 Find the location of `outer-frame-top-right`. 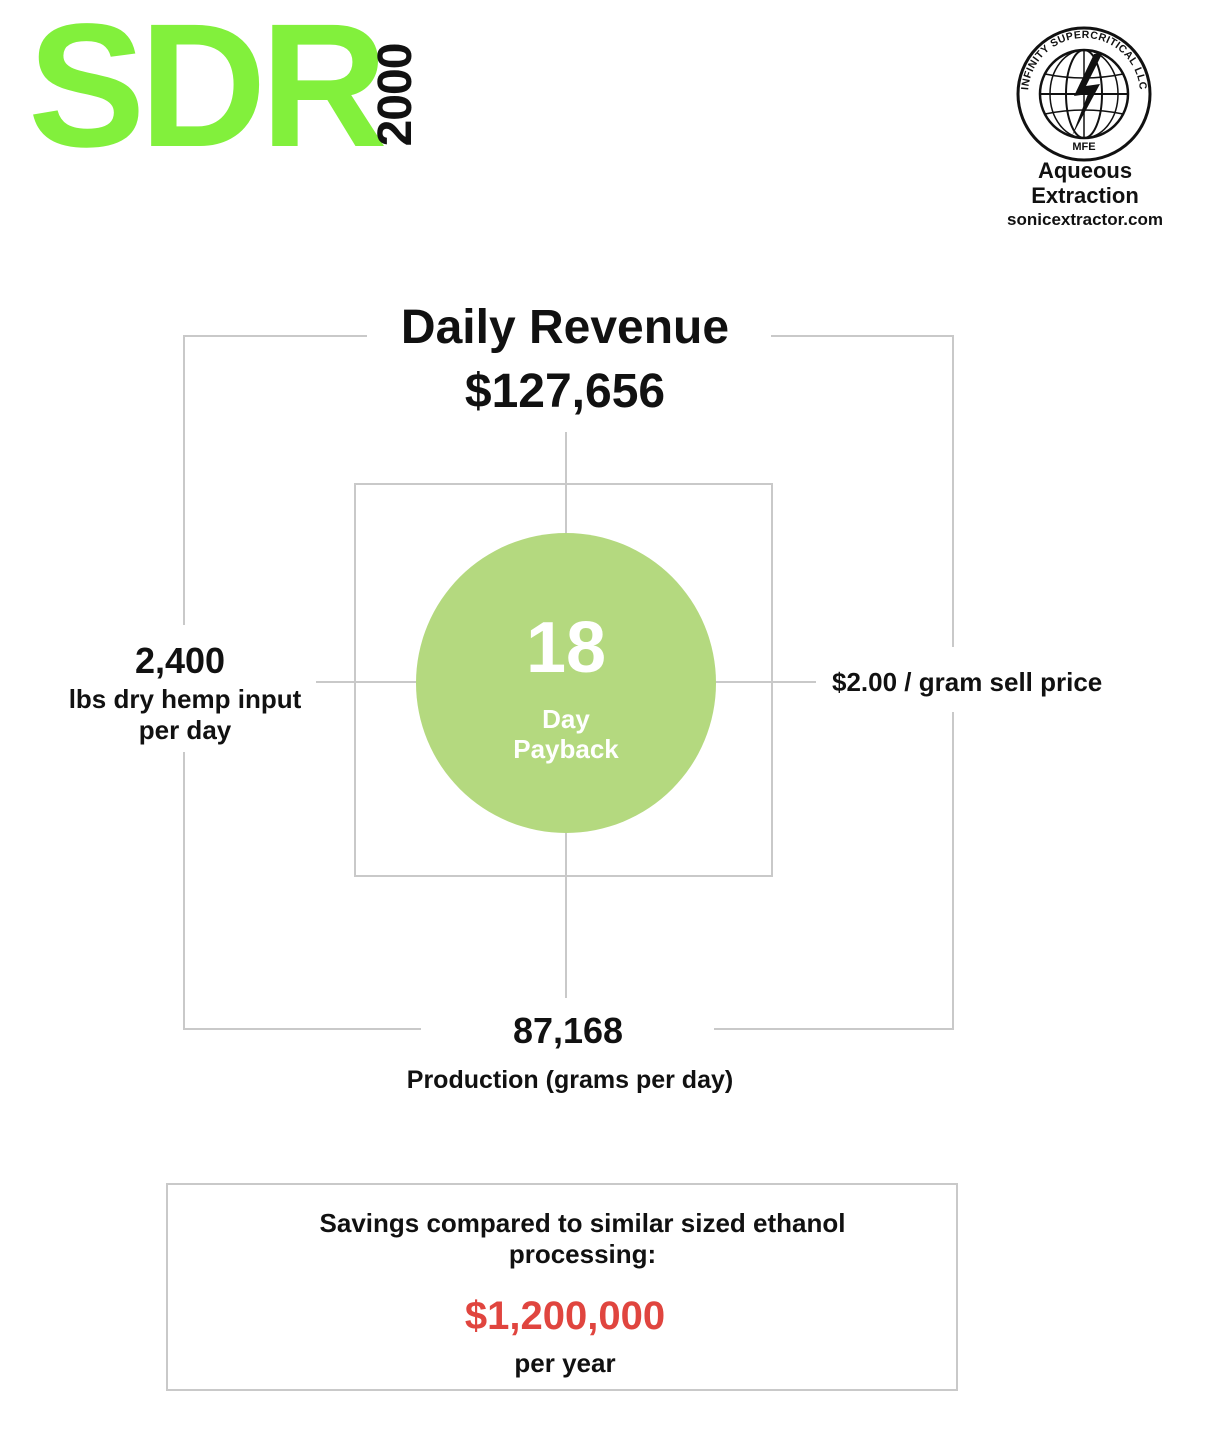

outer-frame-top-right is located at coordinates (862, 336).